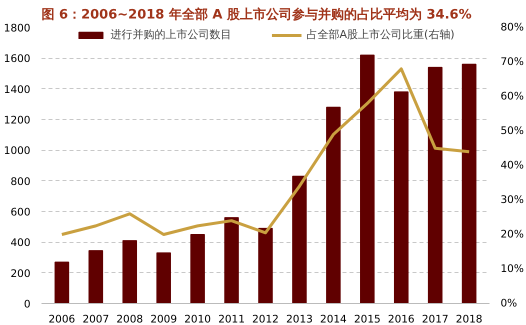  What do you see at coordinates (17, 90) in the screenshot?
I see `y-tick-label: 1400` at bounding box center [17, 90].